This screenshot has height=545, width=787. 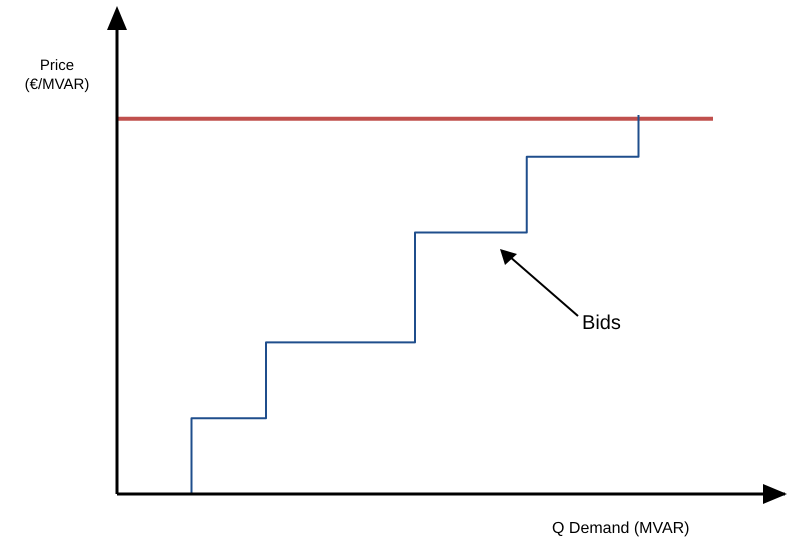 What do you see at coordinates (621, 529) in the screenshot?
I see `x-axis-title: Q Demand (MVAR)` at bounding box center [621, 529].